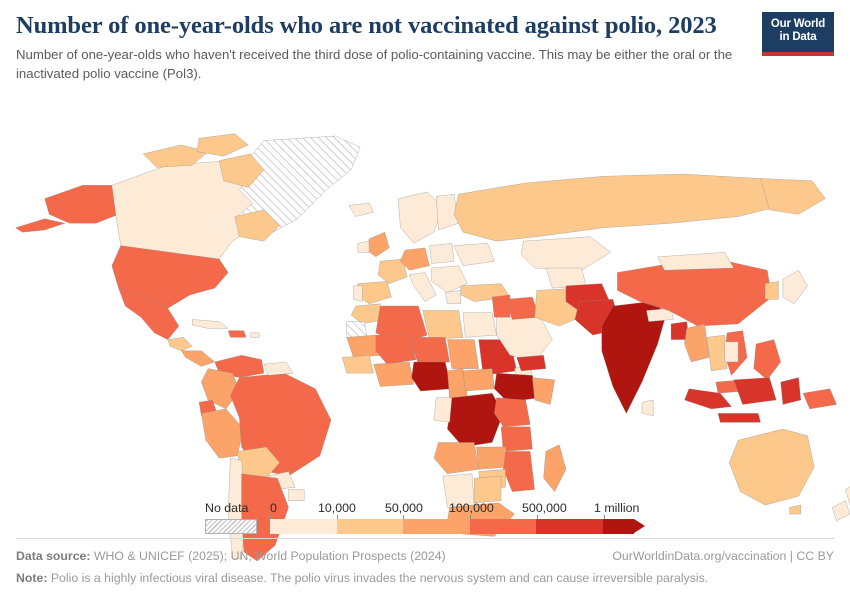 The image size is (850, 600). I want to click on legend-scale-bar, so click(457, 524).